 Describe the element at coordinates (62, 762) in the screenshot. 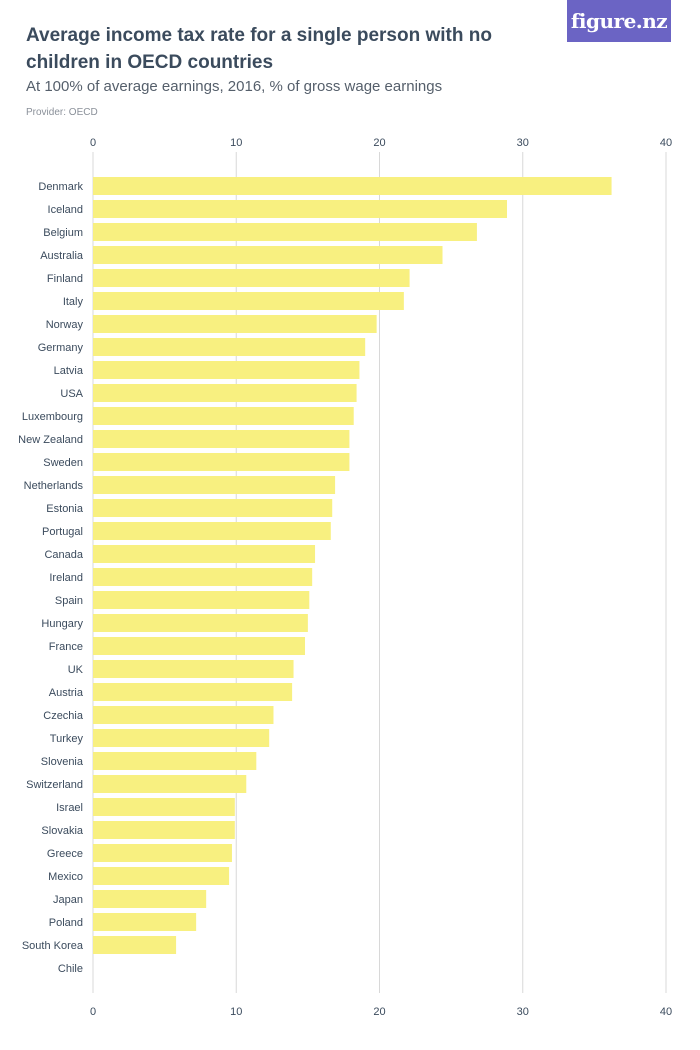

I see `category-label: Slovenia` at that location.